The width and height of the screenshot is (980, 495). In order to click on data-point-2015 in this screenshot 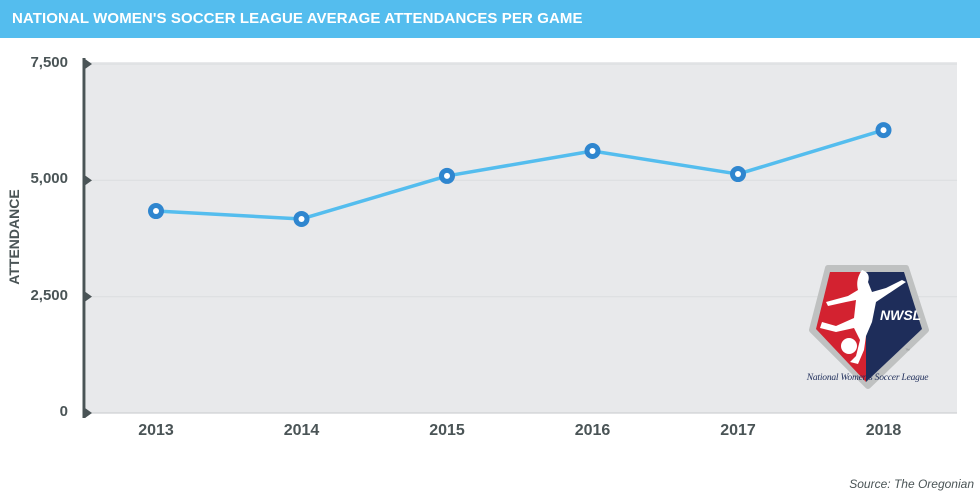, I will do `click(447, 175)`.